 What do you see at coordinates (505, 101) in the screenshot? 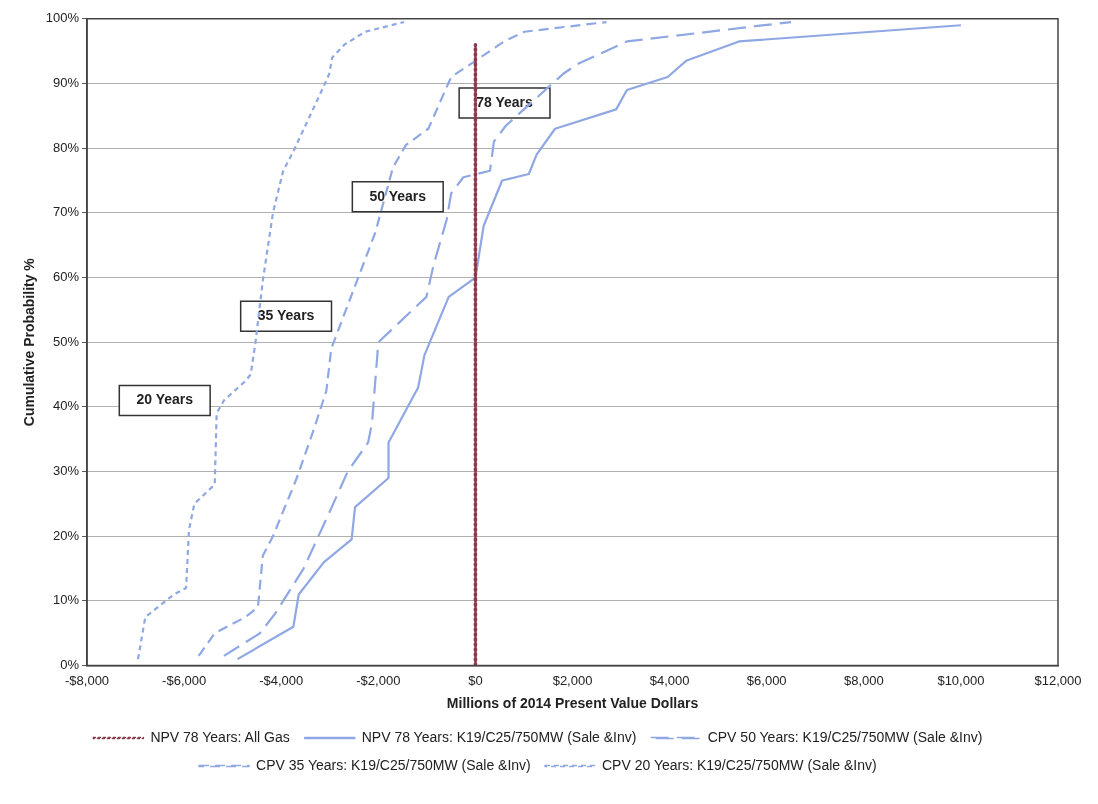
I see `annotation: 78 Years` at bounding box center [505, 101].